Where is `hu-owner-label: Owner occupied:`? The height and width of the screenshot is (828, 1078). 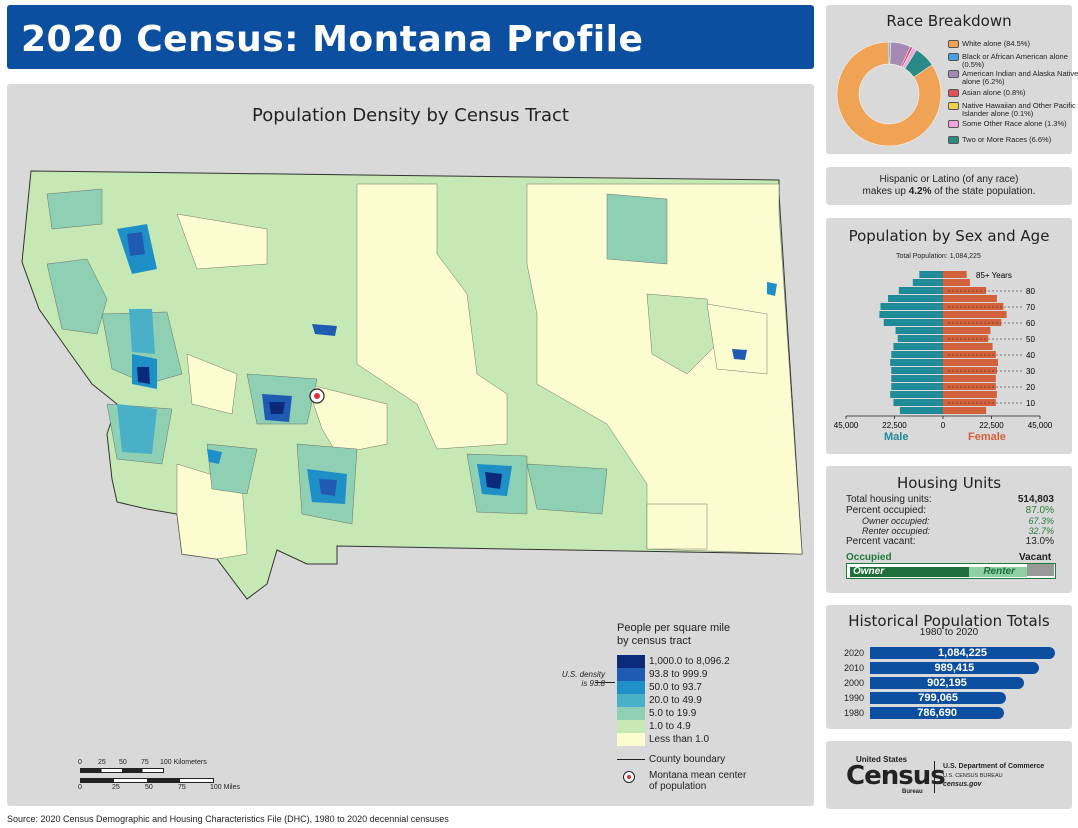 hu-owner-label: Owner occupied: is located at coordinates (896, 521).